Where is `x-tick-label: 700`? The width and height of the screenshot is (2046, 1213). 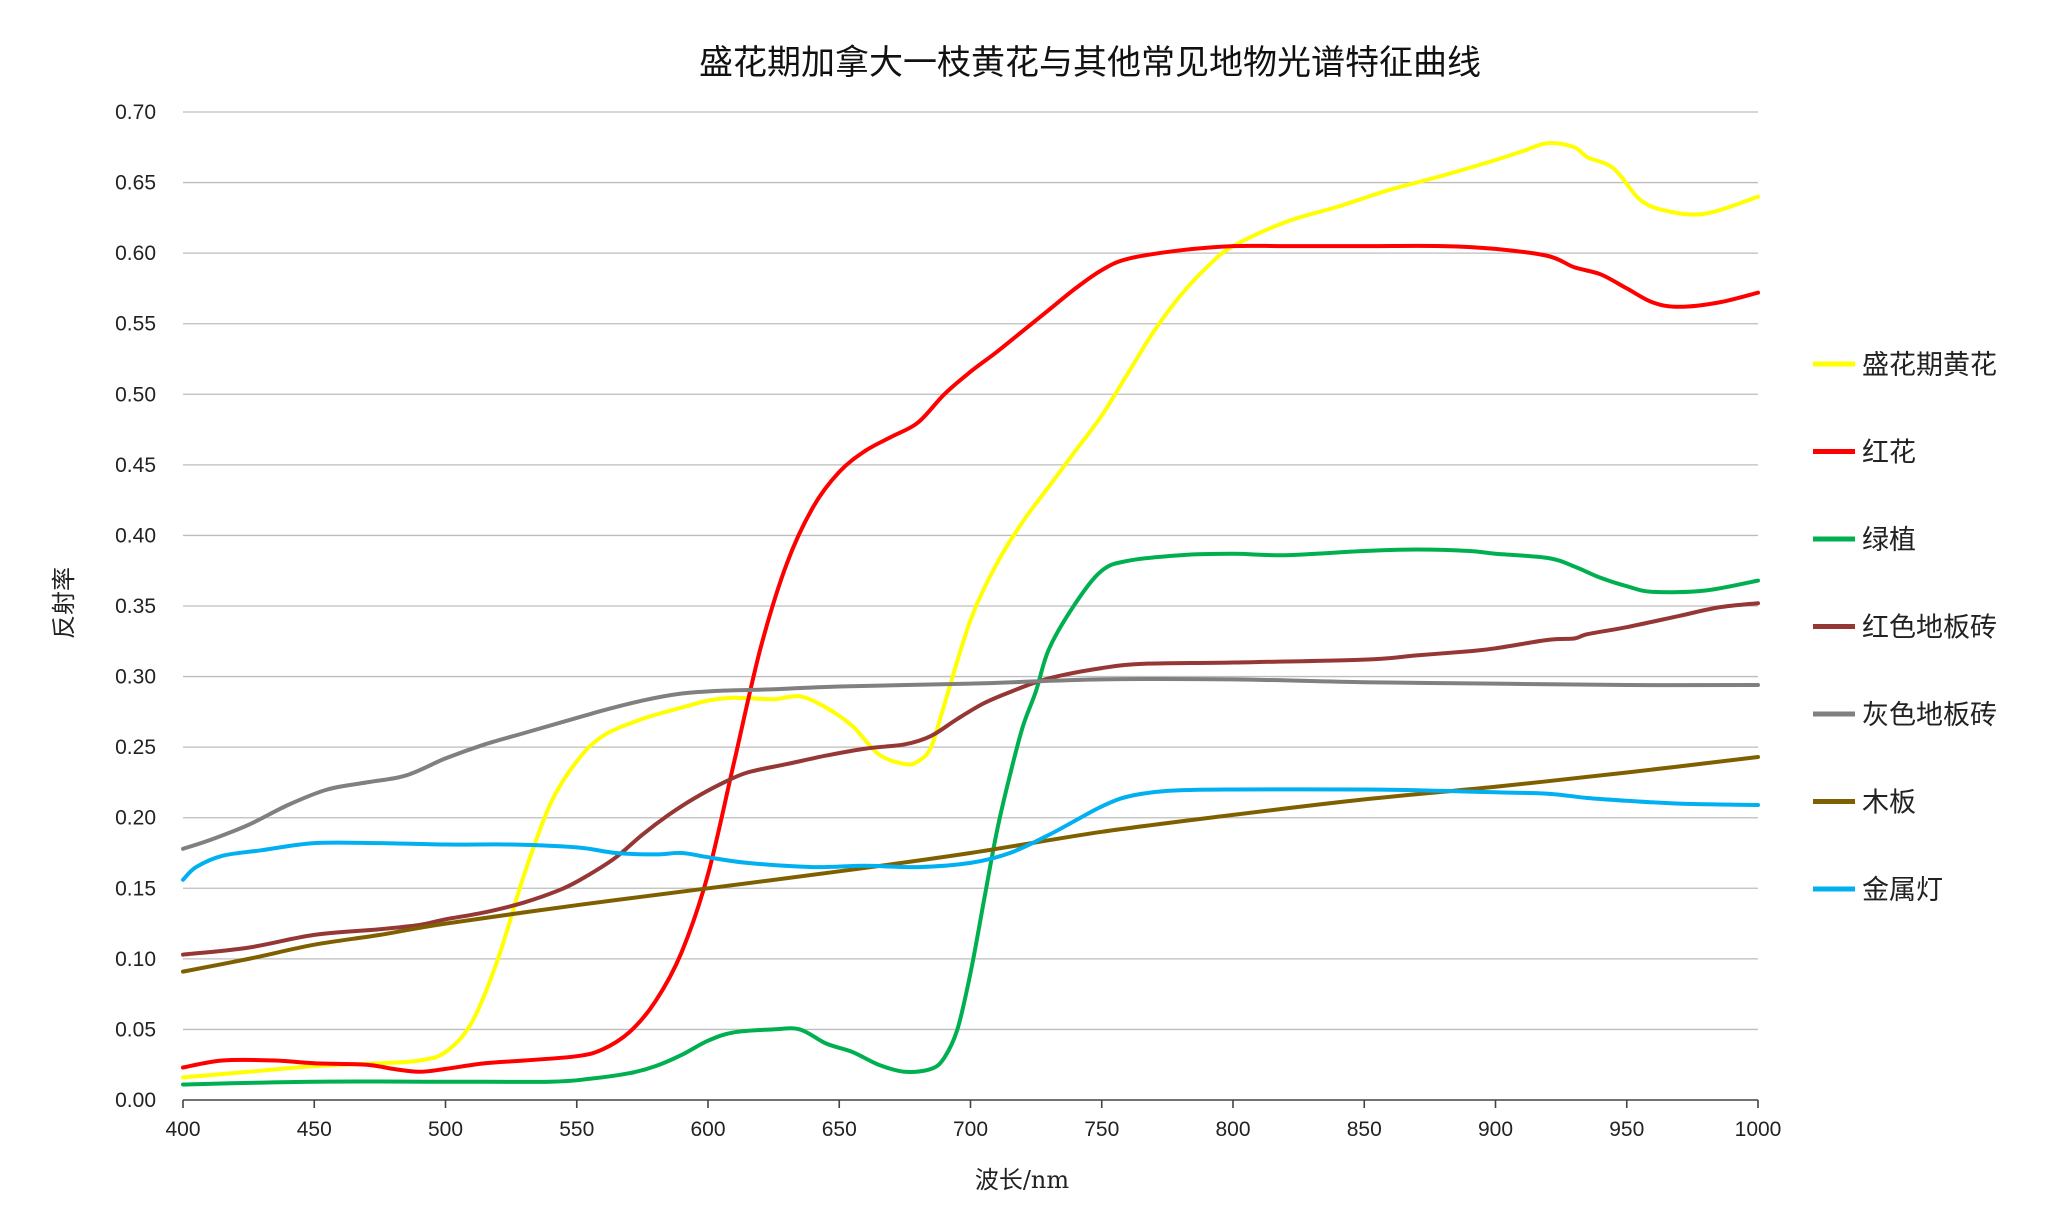 x-tick-label: 700 is located at coordinates (970, 1129).